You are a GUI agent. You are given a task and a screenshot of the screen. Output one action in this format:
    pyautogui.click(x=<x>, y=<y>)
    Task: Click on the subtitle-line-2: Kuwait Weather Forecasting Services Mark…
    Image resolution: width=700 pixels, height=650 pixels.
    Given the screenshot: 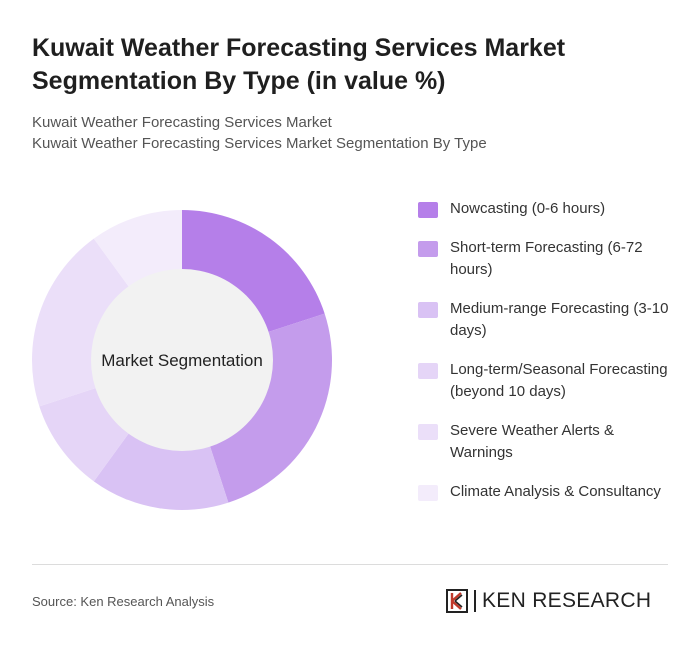 What is the action you would take?
    pyautogui.click(x=259, y=143)
    